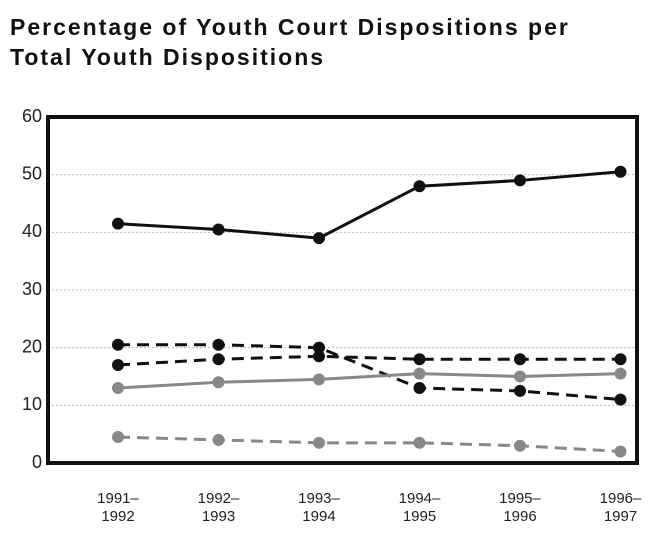  Describe the element at coordinates (620, 507) in the screenshot. I see `x-tick-label: 1996–1997` at that location.